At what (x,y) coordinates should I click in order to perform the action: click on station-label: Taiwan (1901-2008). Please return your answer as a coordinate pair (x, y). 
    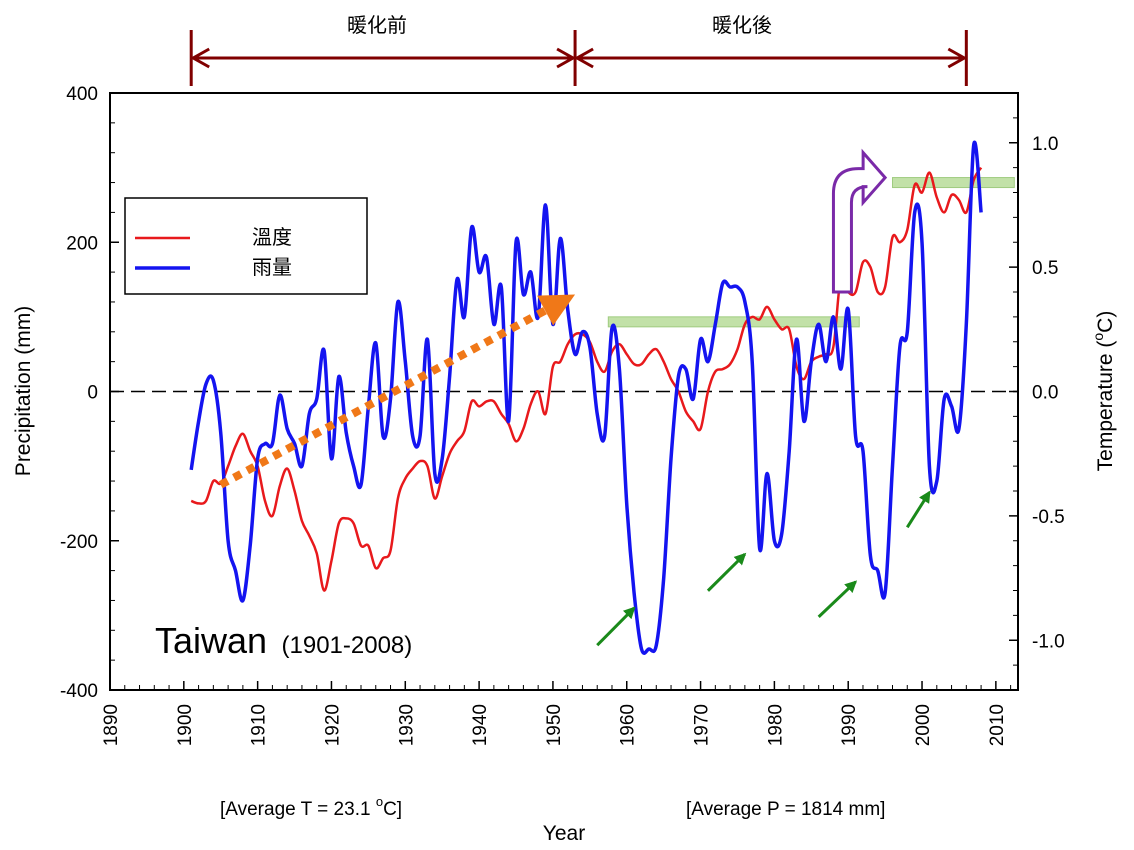
    Looking at the image, I should click on (283, 640).